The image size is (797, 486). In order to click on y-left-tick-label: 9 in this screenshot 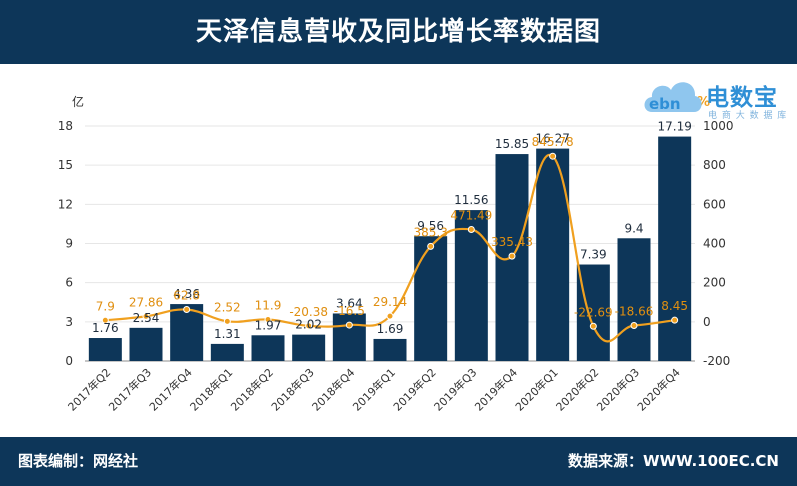, I will do `click(69, 244)`.